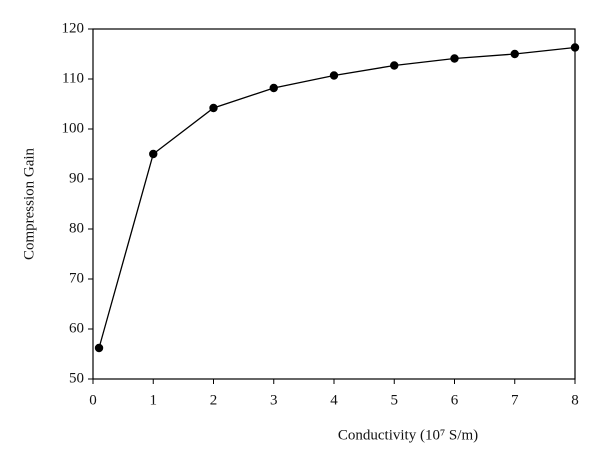 This screenshot has width=600, height=464. Describe the element at coordinates (334, 400) in the screenshot. I see `x-tick-label: 4` at that location.